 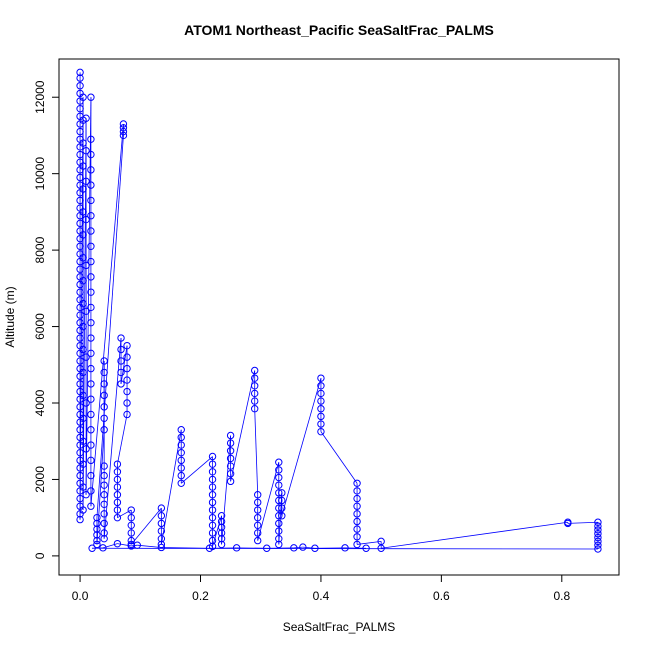 What do you see at coordinates (10, 316) in the screenshot?
I see `y-axis-label: Altitude (m)` at bounding box center [10, 316].